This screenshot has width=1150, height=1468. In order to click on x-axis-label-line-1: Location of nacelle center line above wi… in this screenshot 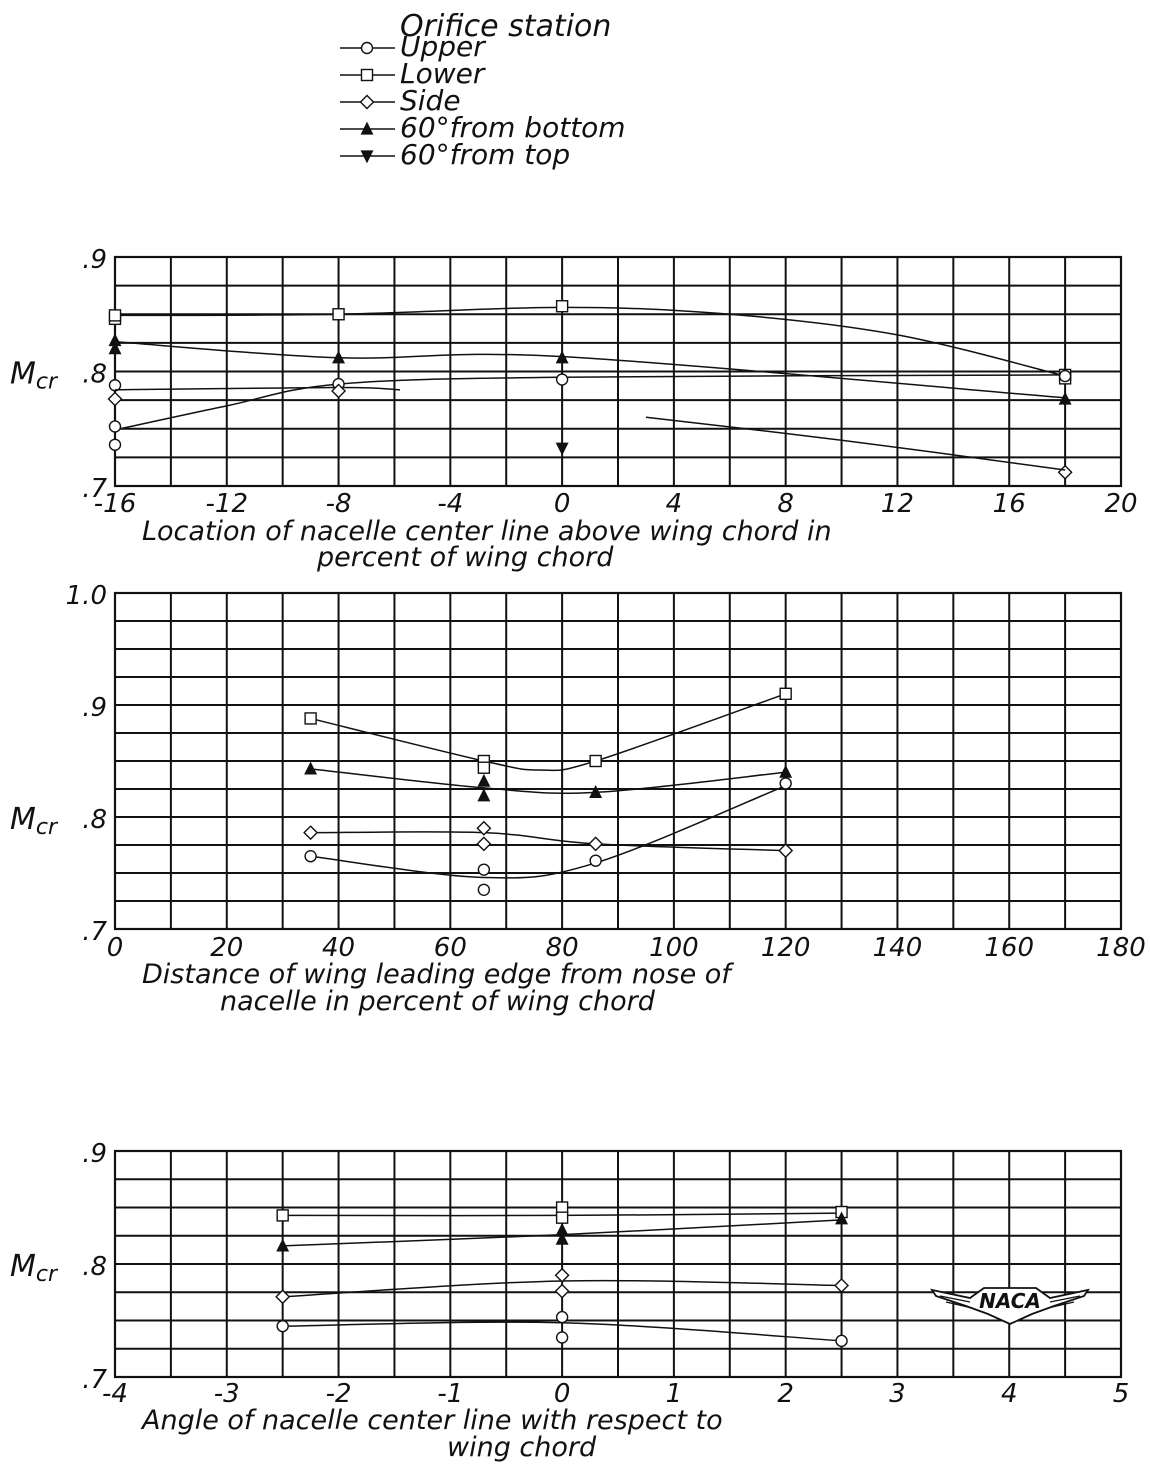, I will do `click(487, 531)`.